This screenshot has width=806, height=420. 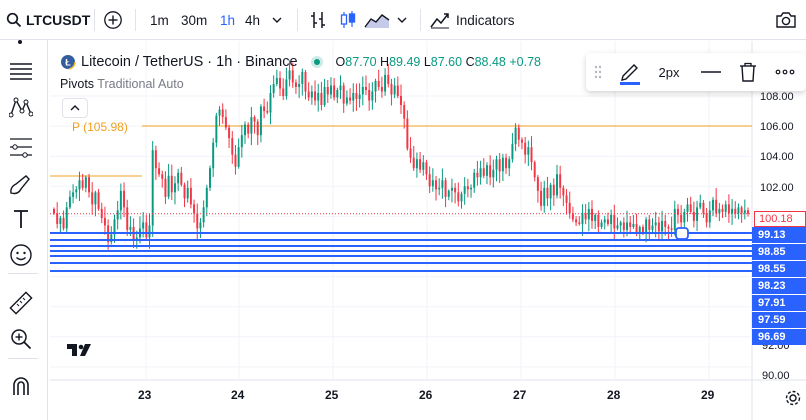 What do you see at coordinates (332, 395) in the screenshot?
I see `time-tick: 25` at bounding box center [332, 395].